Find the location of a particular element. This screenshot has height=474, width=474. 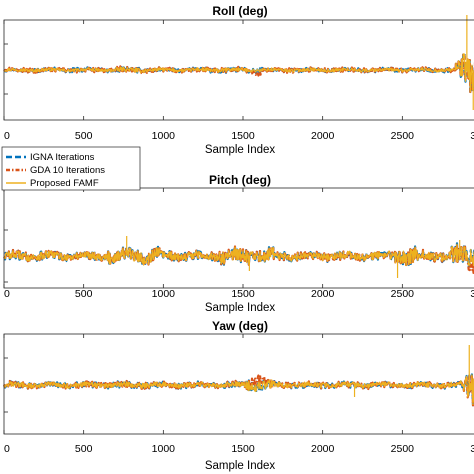

roll-title: Roll (deg) is located at coordinates (239, 11).